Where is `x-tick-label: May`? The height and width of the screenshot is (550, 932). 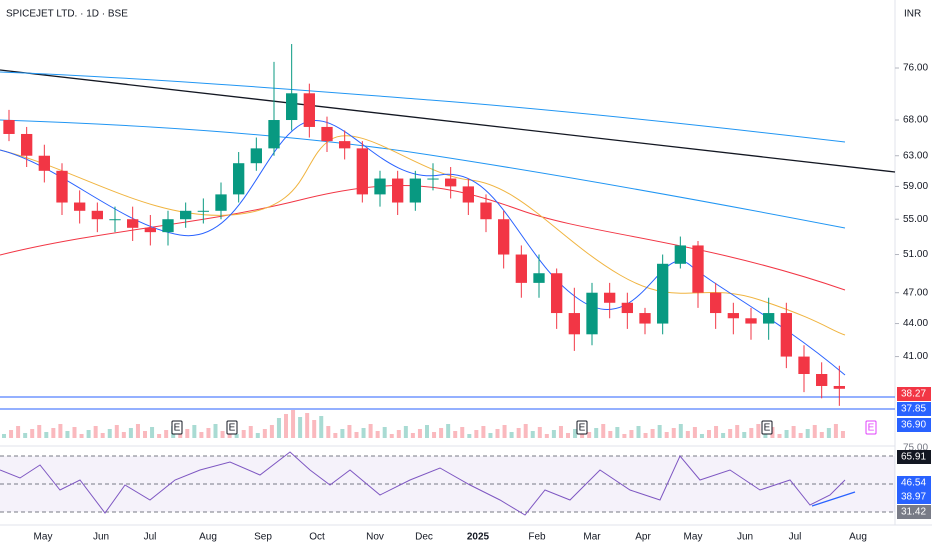 x-tick-label: May is located at coordinates (43, 537).